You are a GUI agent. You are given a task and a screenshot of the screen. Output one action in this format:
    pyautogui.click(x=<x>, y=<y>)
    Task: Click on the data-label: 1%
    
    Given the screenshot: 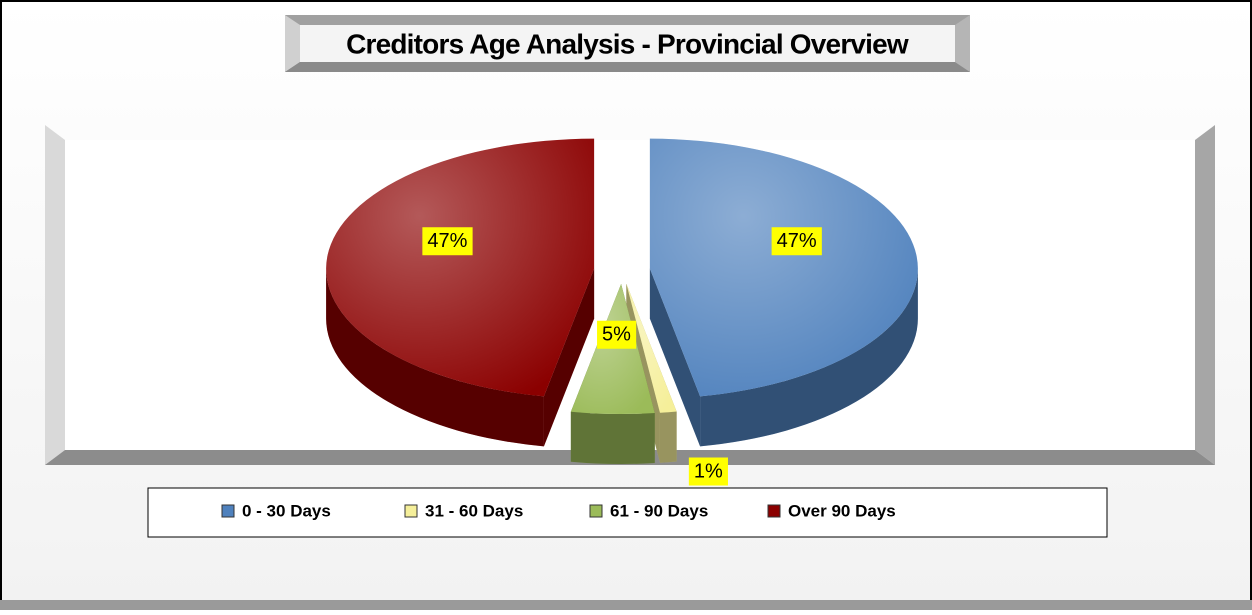 What is the action you would take?
    pyautogui.click(x=708, y=472)
    